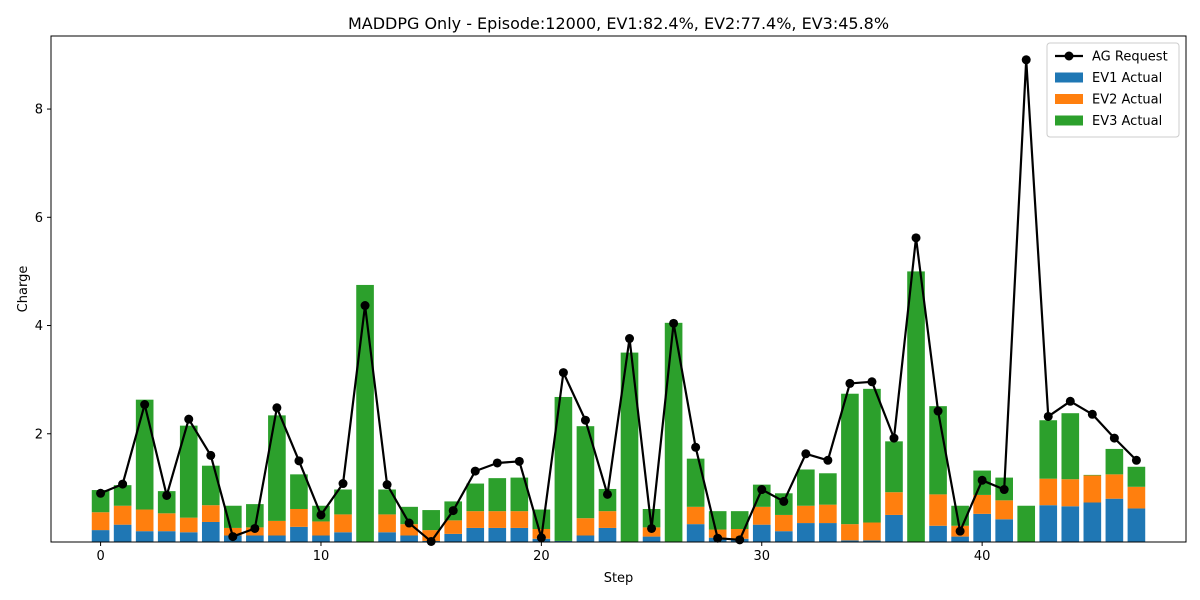 This screenshot has width=1200, height=600. What do you see at coordinates (39, 218) in the screenshot?
I see `y-tick-label: 6` at bounding box center [39, 218].